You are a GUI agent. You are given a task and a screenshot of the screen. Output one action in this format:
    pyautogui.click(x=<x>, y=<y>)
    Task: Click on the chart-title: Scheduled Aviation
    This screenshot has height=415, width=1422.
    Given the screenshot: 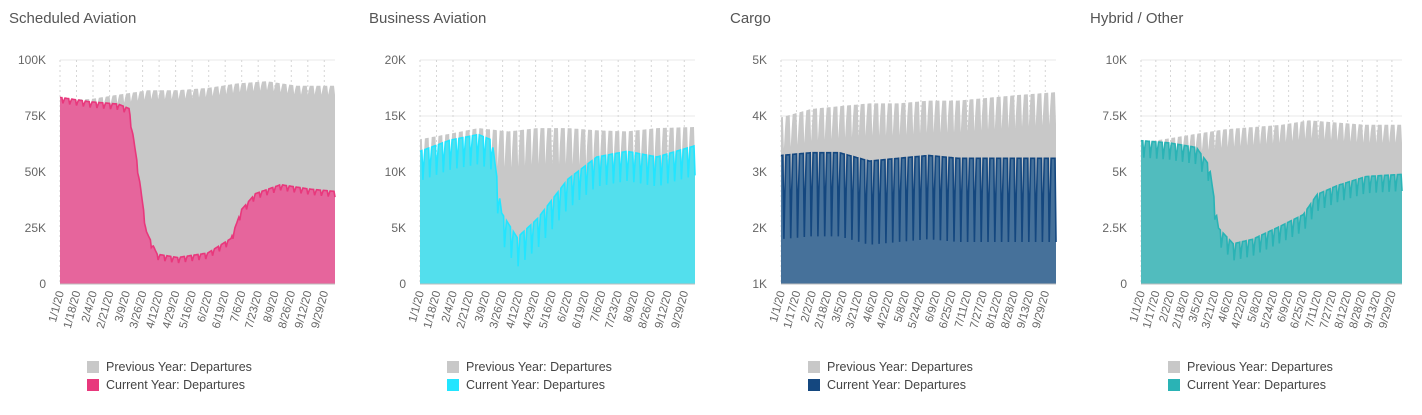 What is the action you would take?
    pyautogui.click(x=73, y=18)
    